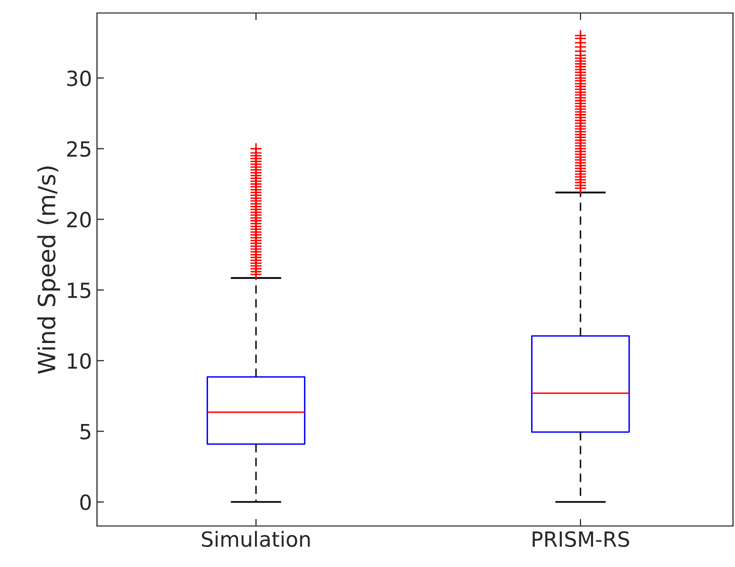 This screenshot has height=567, width=735. Describe the element at coordinates (79, 78) in the screenshot. I see `y-tick-label: 30` at that location.